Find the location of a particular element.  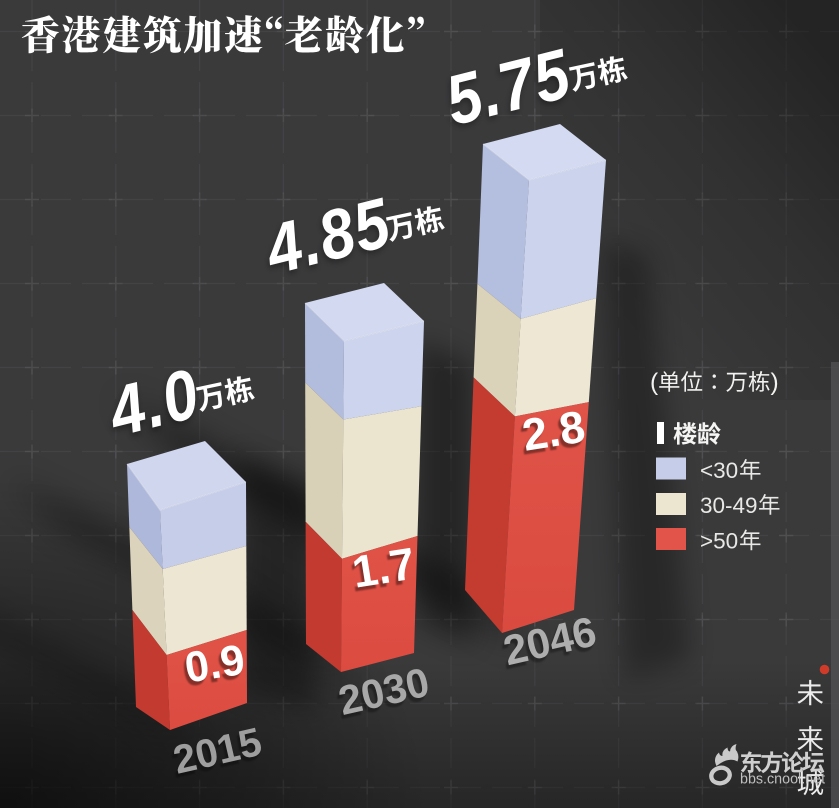

svg-text: >50 is located at coordinates (719, 541).